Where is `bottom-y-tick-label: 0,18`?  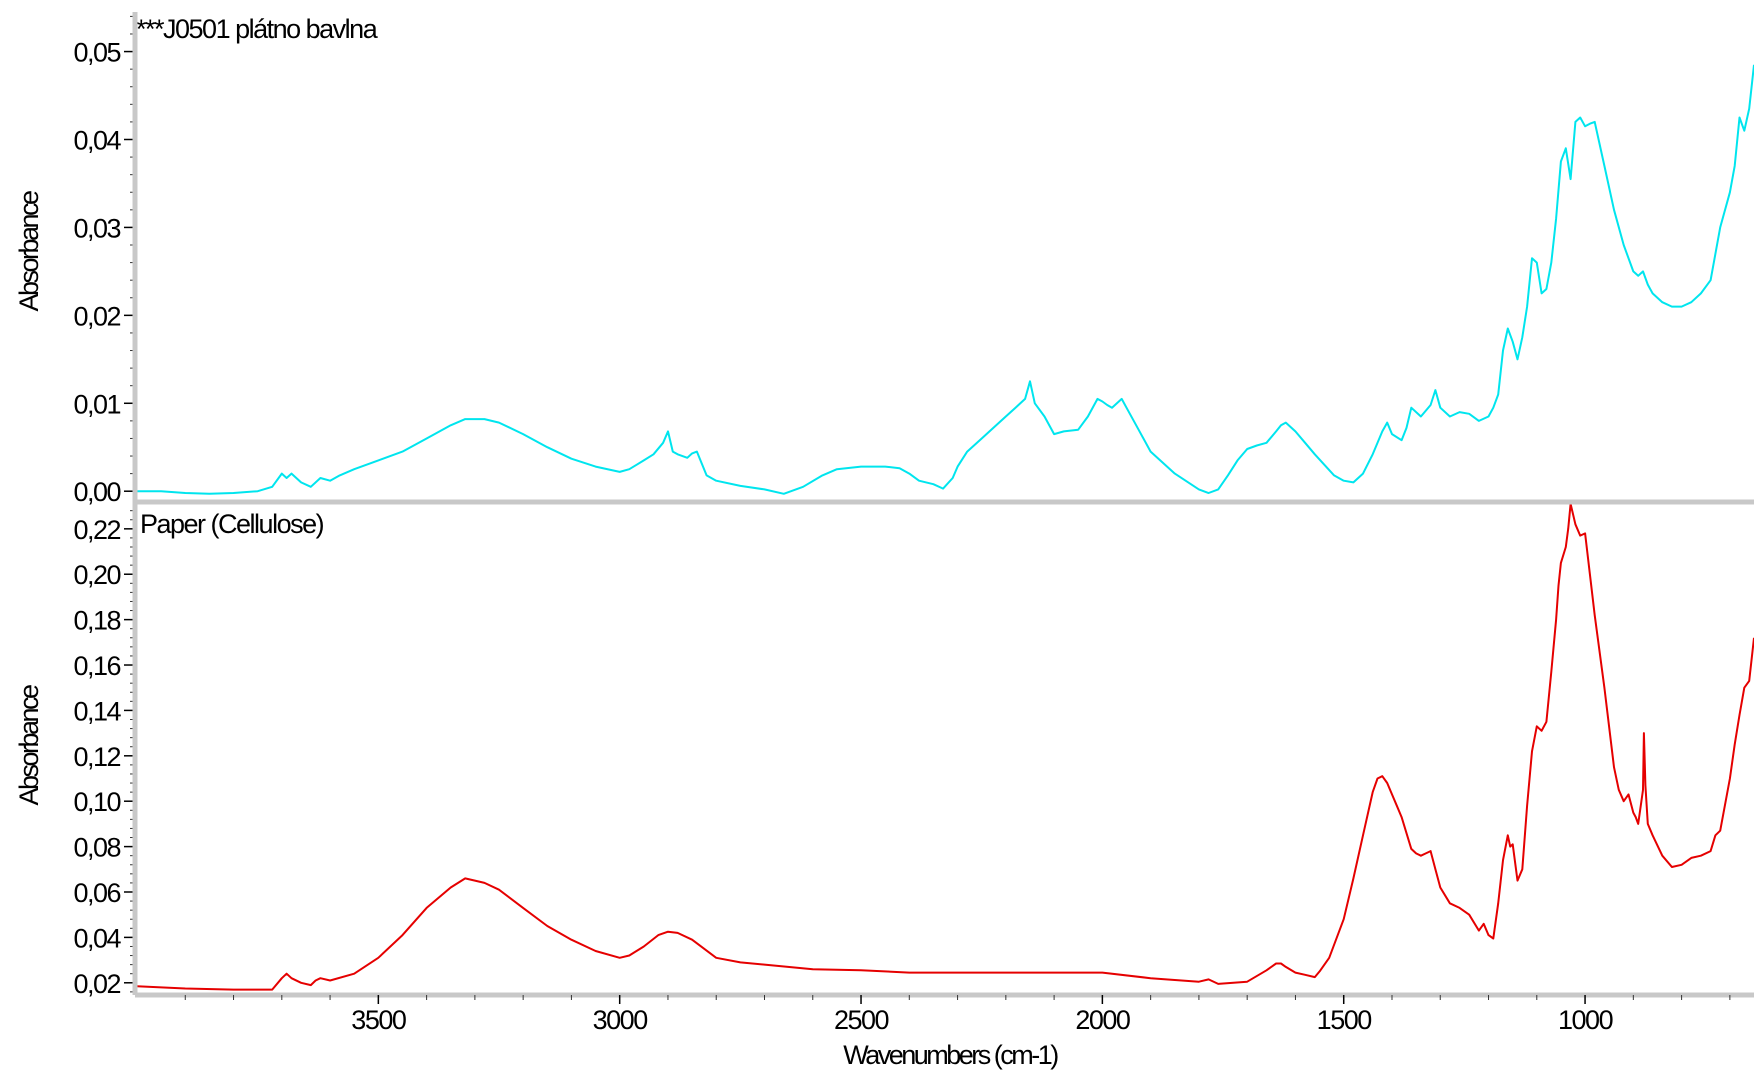
bottom-y-tick-label: 0,18 is located at coordinates (96, 621).